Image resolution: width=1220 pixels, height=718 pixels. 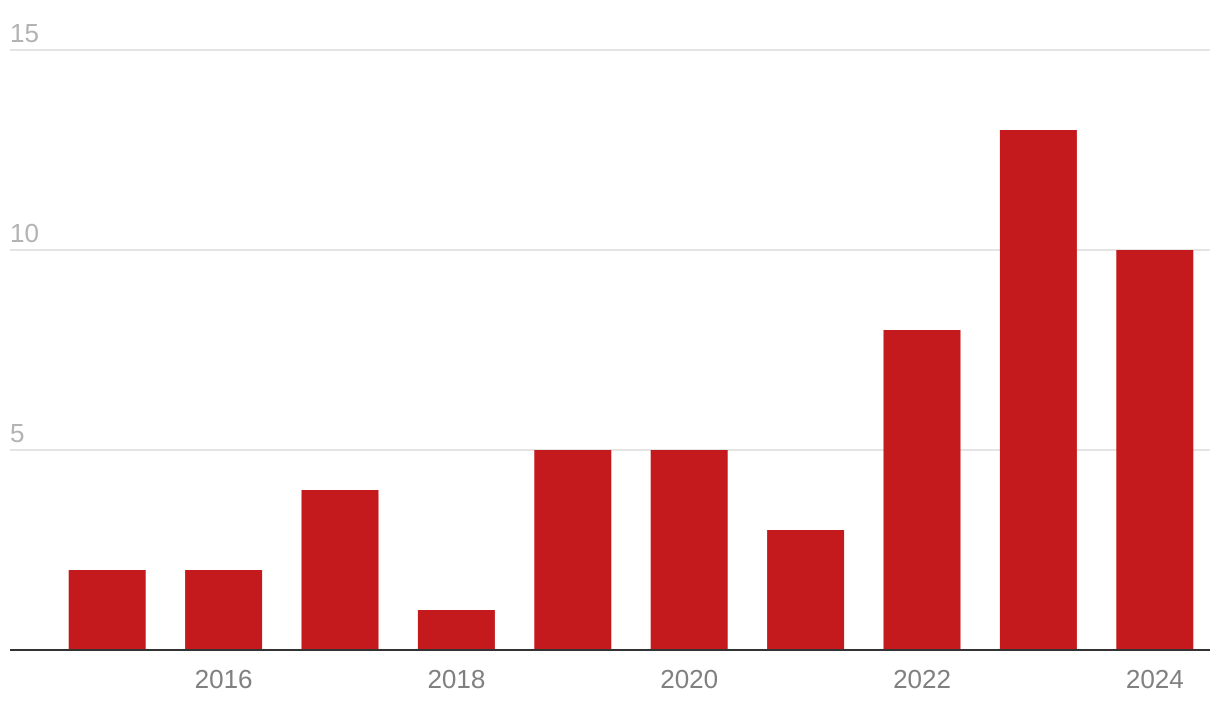 I want to click on x-tick-label: 2024, so click(x=1155, y=679).